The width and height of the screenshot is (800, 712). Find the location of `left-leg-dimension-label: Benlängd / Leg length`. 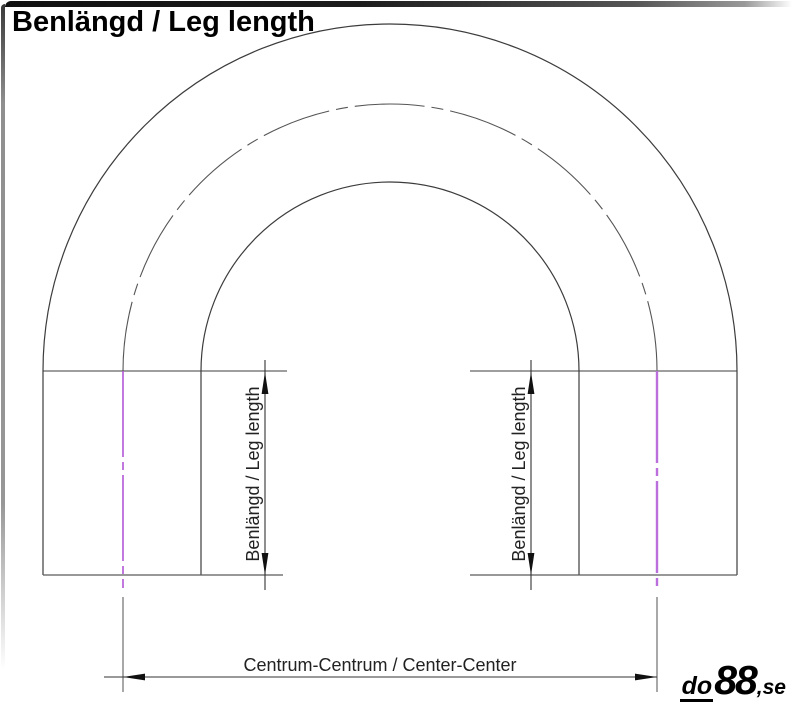

left-leg-dimension-label: Benlängd / Leg length is located at coordinates (253, 473).